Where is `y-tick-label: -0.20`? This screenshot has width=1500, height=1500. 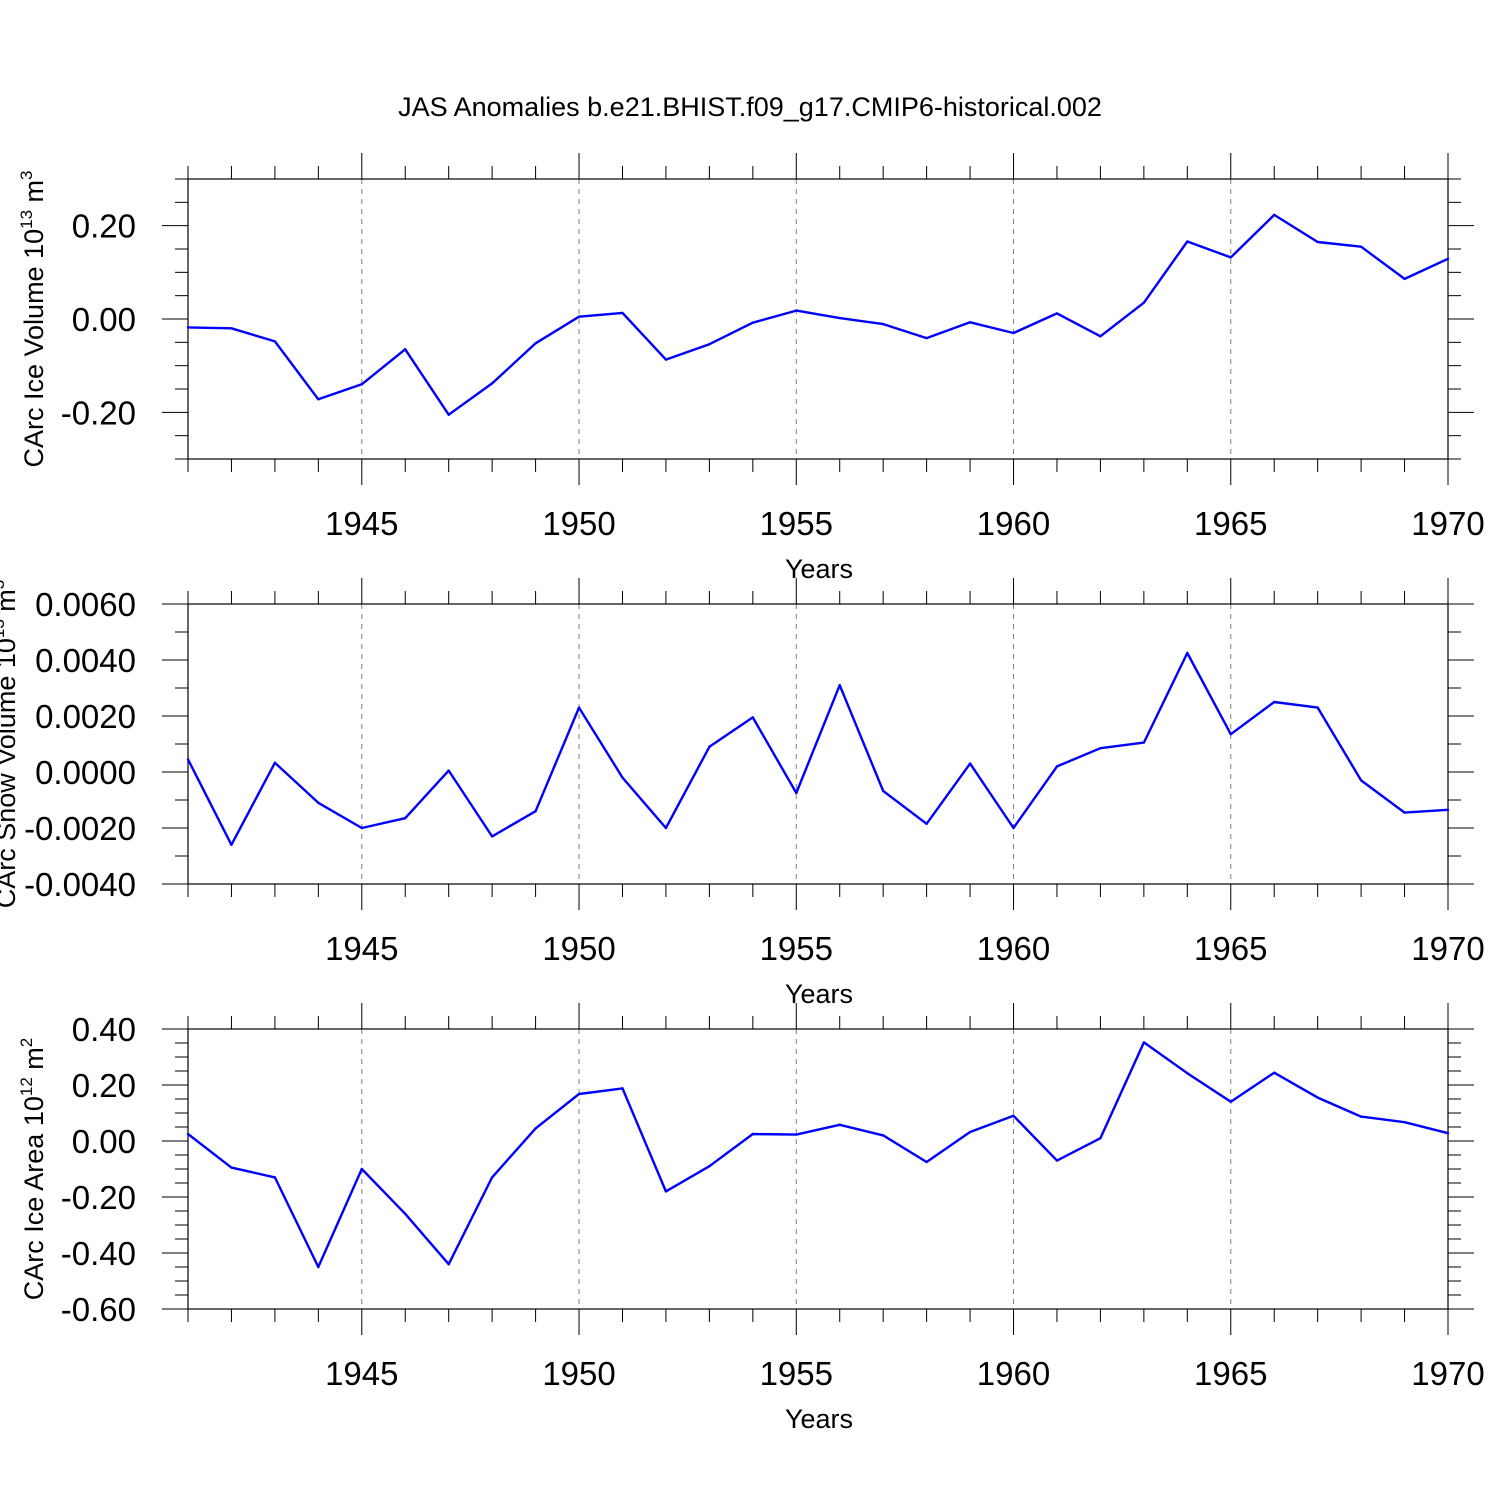
y-tick-label: -0.20 is located at coordinates (98, 1197).